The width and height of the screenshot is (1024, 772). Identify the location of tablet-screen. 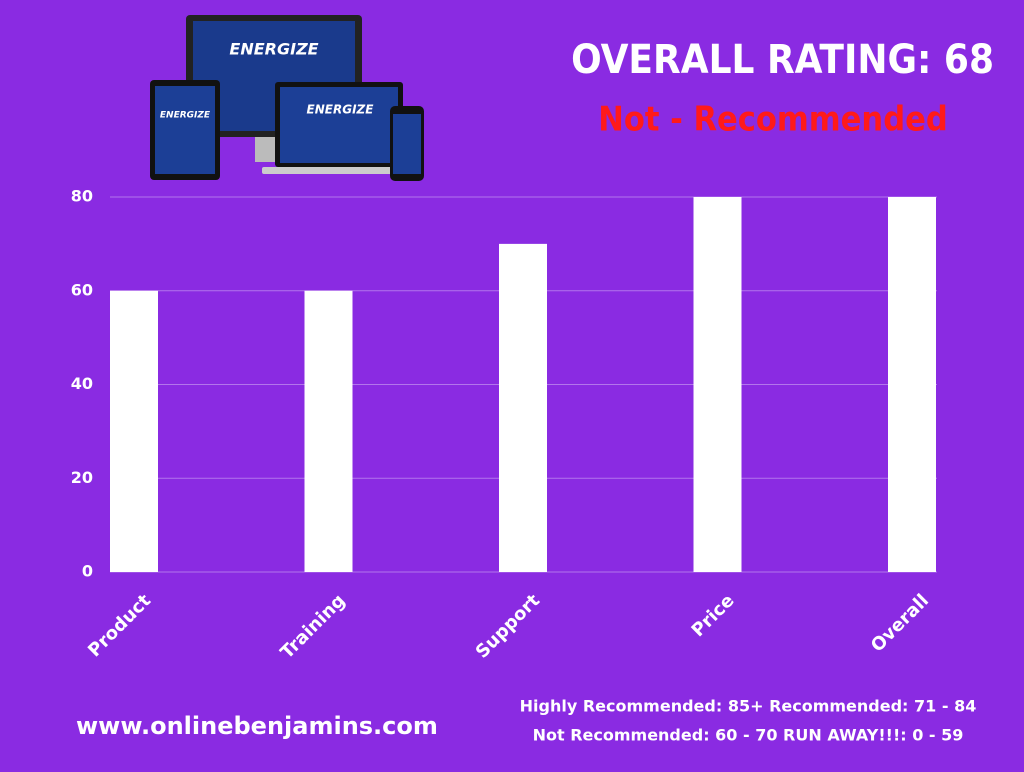
(185, 130).